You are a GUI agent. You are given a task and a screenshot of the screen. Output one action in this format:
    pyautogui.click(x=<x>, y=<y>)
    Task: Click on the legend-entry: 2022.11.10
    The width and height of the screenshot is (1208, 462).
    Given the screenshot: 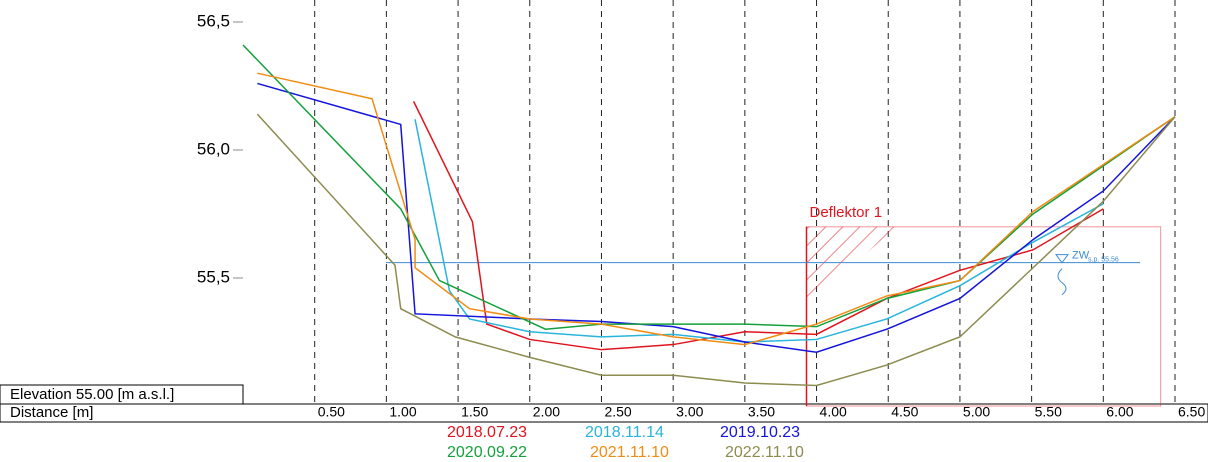 What is the action you would take?
    pyautogui.click(x=764, y=452)
    